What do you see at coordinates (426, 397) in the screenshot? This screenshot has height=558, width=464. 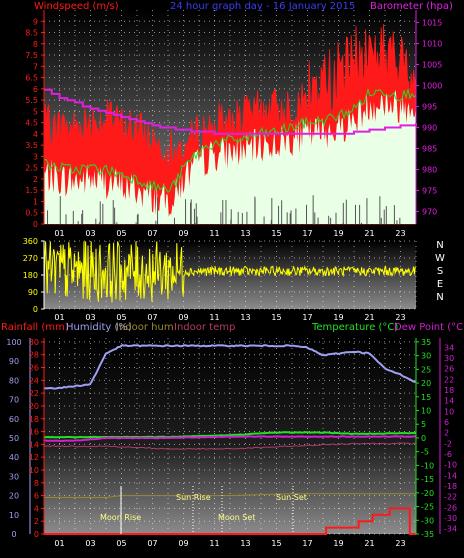 I see `temperature-tick-label: 15` at bounding box center [426, 397].